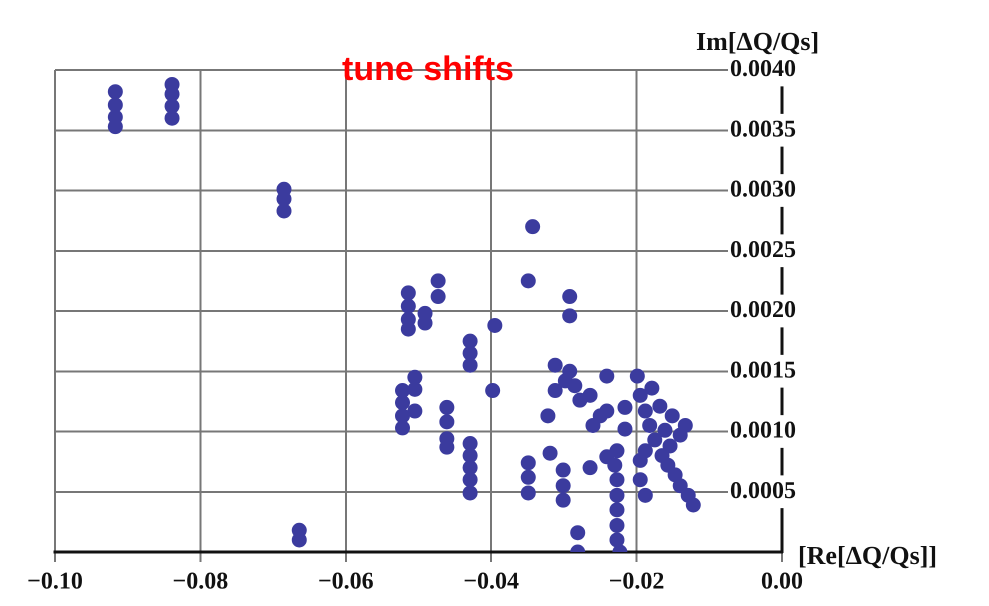 This screenshot has width=989, height=606. Describe the element at coordinates (346, 581) in the screenshot. I see `x-tick-label: −0.06` at that location.